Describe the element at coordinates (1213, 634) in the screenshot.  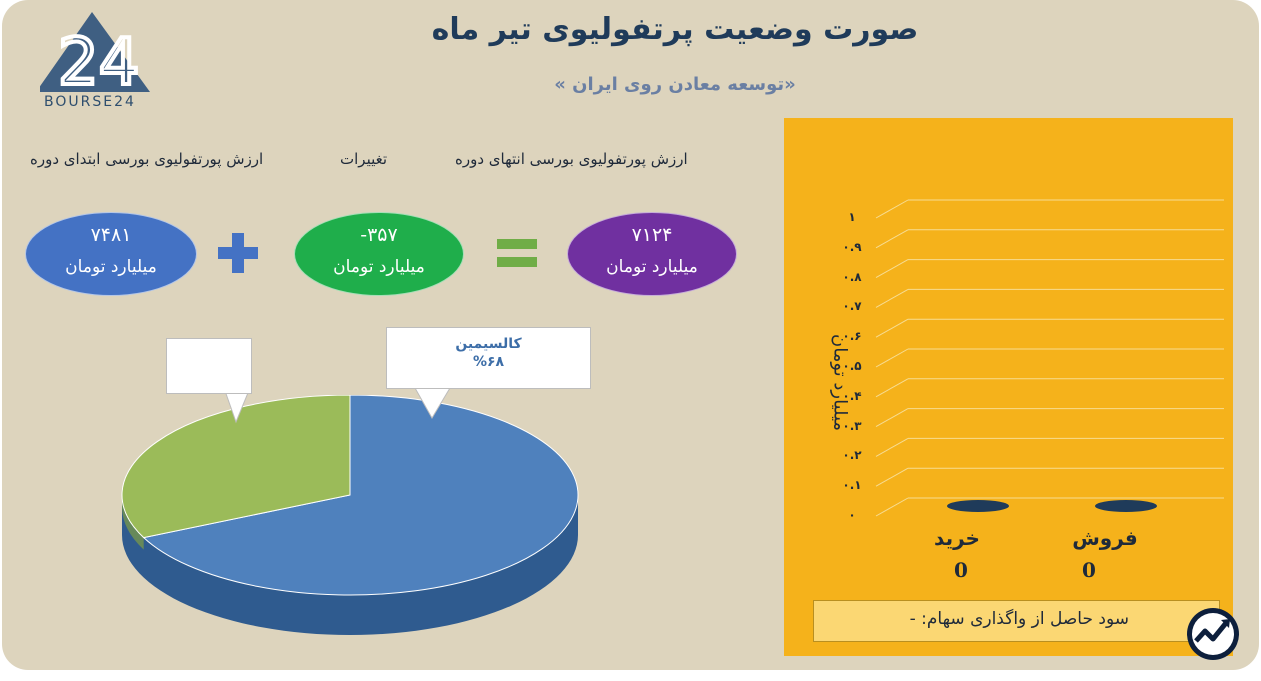
I see `trend-badge-icon` at that location.